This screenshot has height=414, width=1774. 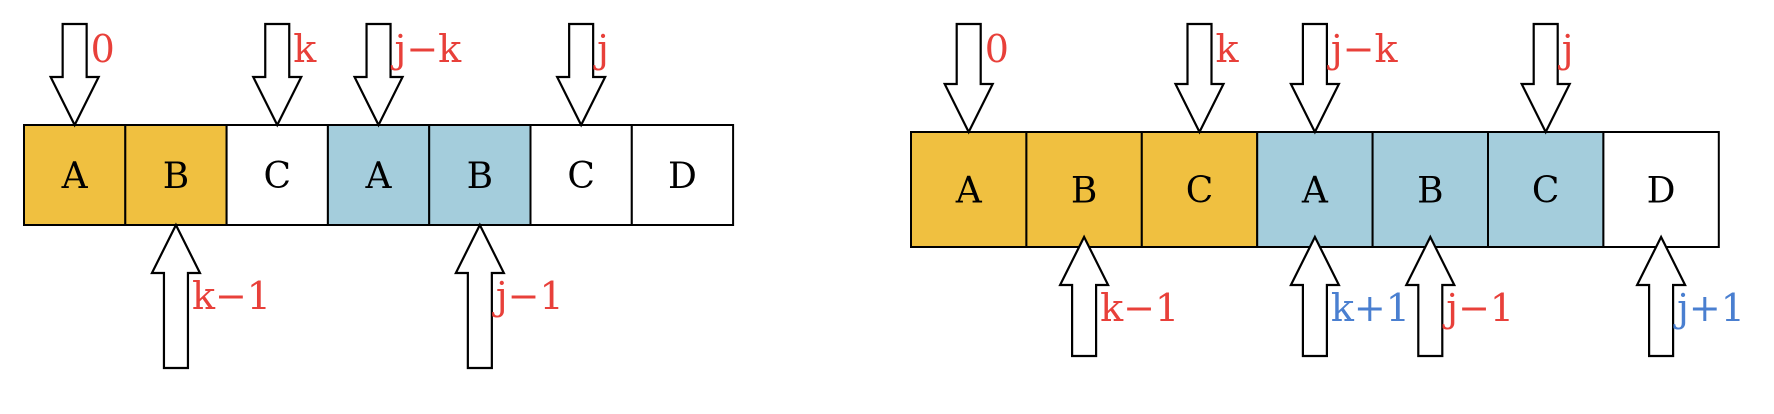 I want to click on pointer-label: j+1, so click(x=1709, y=308).